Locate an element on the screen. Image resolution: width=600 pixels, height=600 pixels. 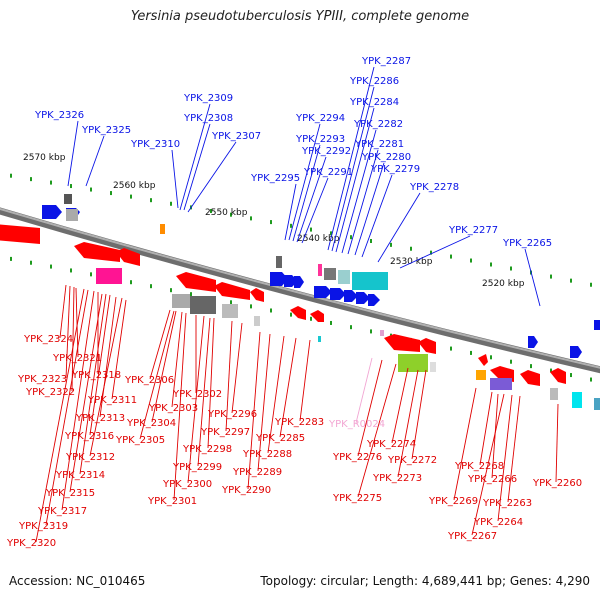
gene-label: YPK_2307 is located at coordinates (236, 136).